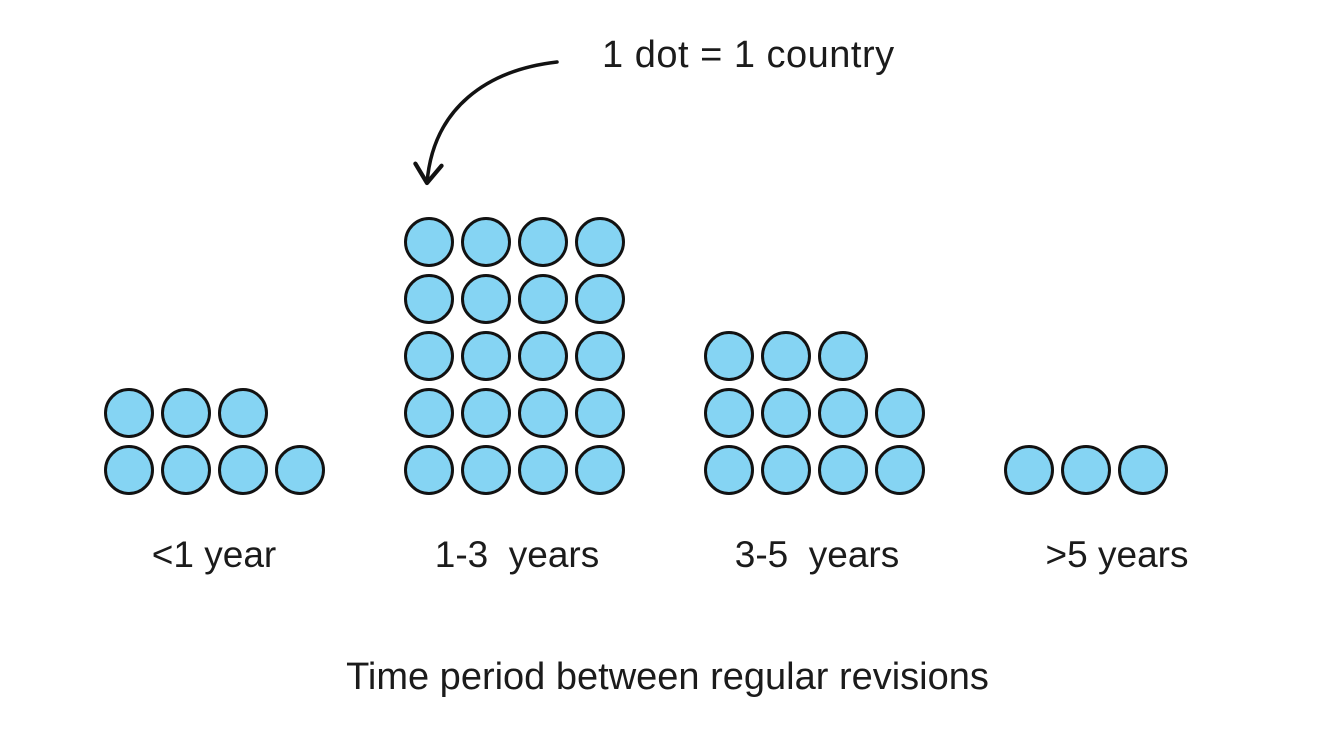 The width and height of the screenshot is (1335, 730). Describe the element at coordinates (1117, 554) in the screenshot. I see `category-label-4: >5 years` at that location.